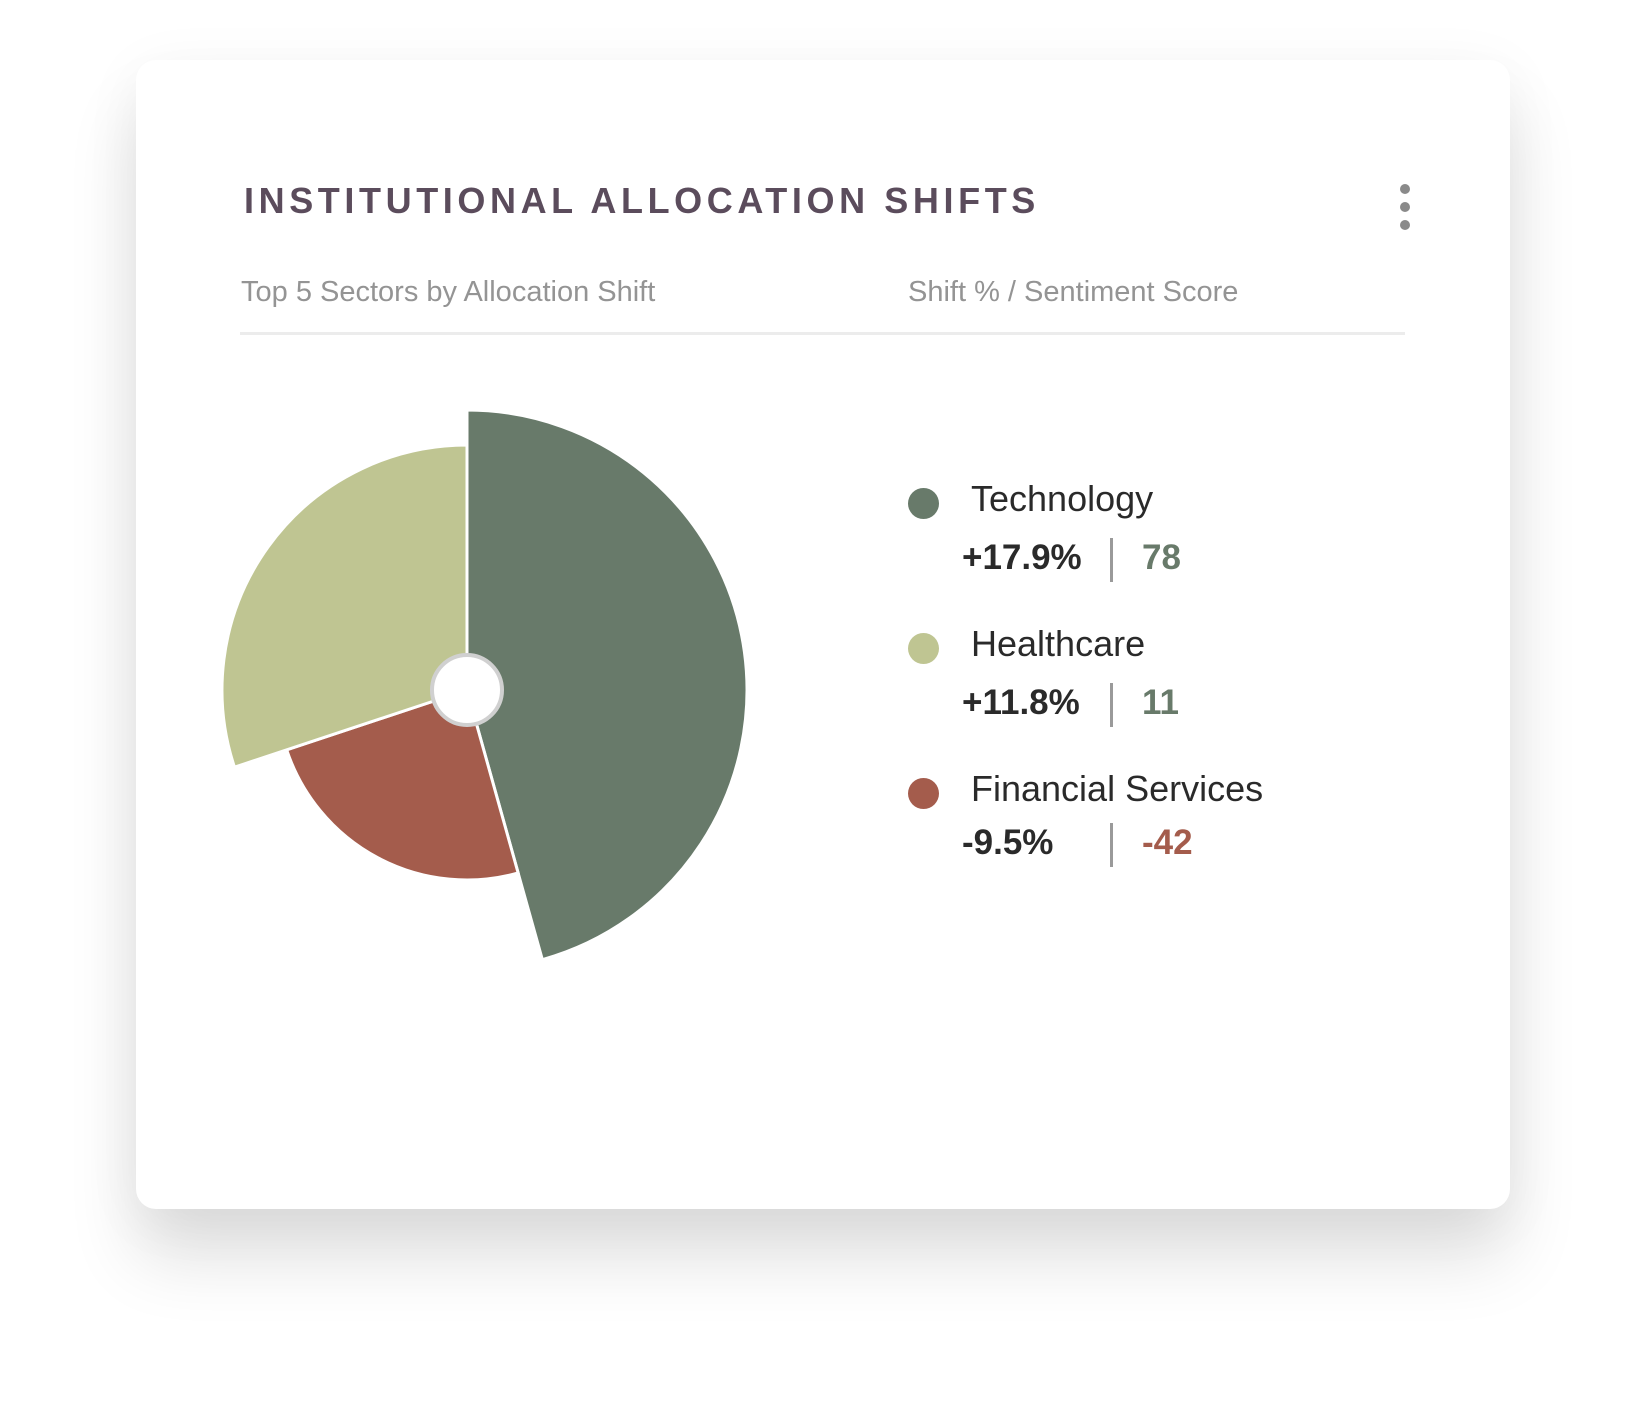 This screenshot has width=1635, height=1410. What do you see at coordinates (642, 200) in the screenshot?
I see `card-title: INSTITUTIONAL ALLOCATION SHIFTS` at bounding box center [642, 200].